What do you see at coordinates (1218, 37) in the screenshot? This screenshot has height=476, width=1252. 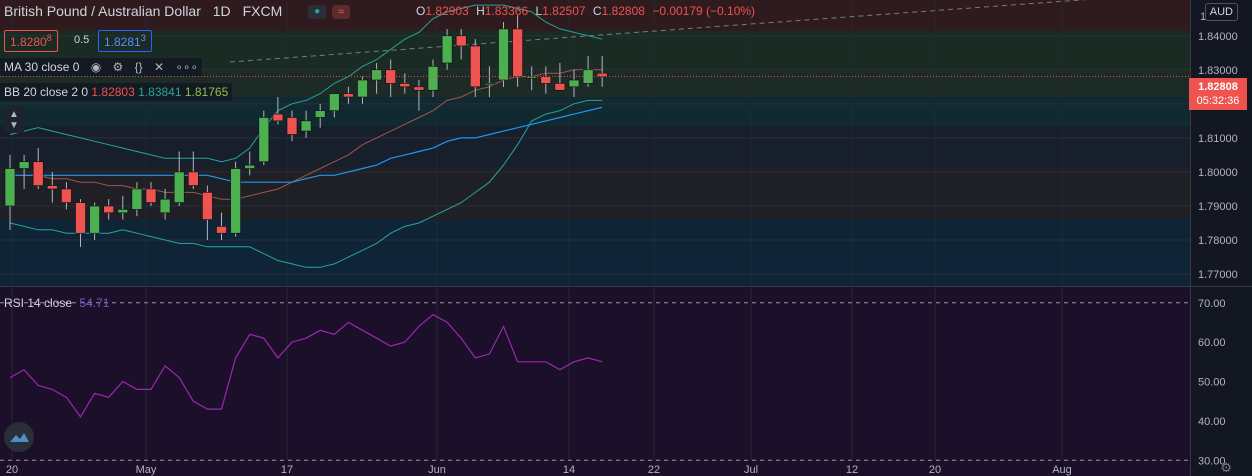 I see `price-tick-label: 1.84000` at bounding box center [1218, 37].